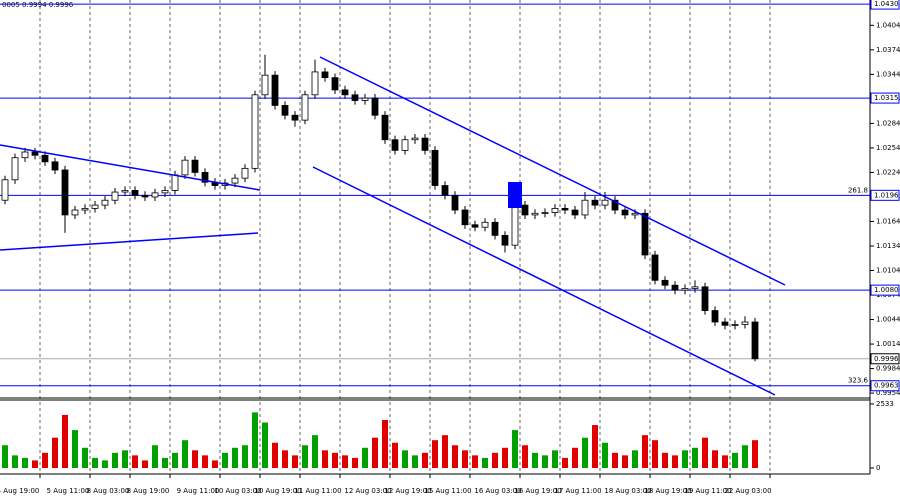 Image resolution: width=900 pixels, height=500 pixels. Describe the element at coordinates (198, 491) in the screenshot. I see `x-tick-label: 9 Aug 11:00` at that location.